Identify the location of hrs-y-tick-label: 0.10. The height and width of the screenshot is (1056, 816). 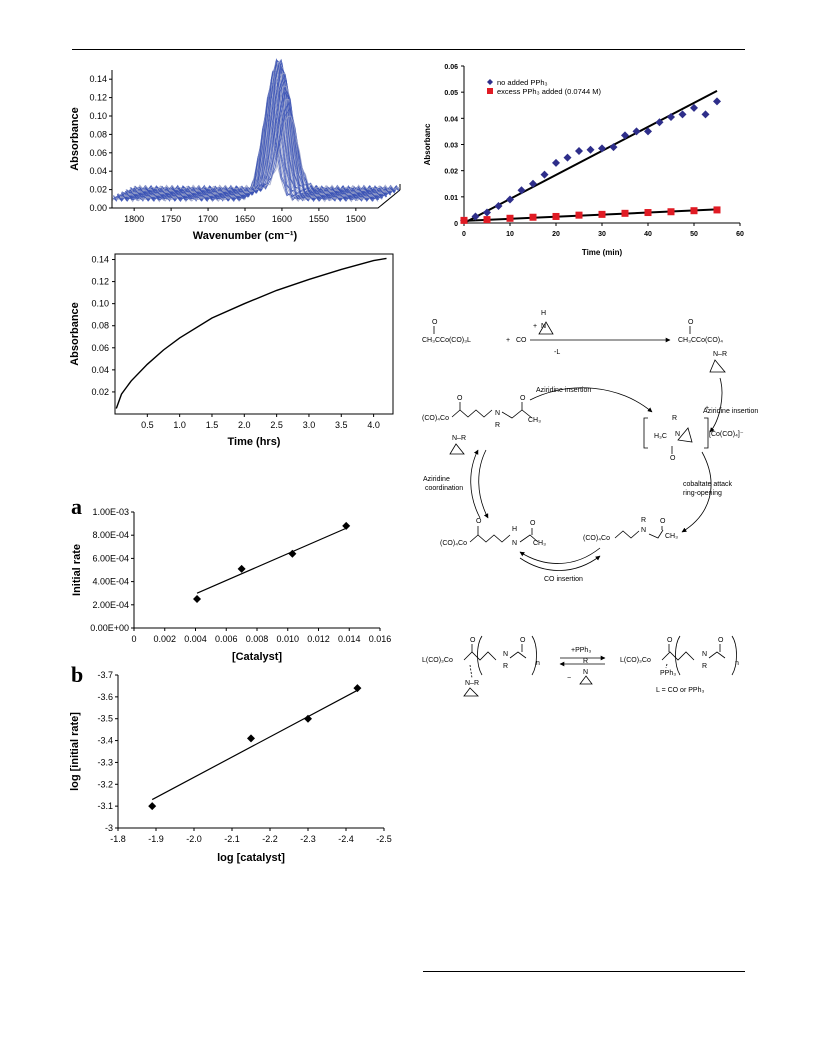
(100, 304).